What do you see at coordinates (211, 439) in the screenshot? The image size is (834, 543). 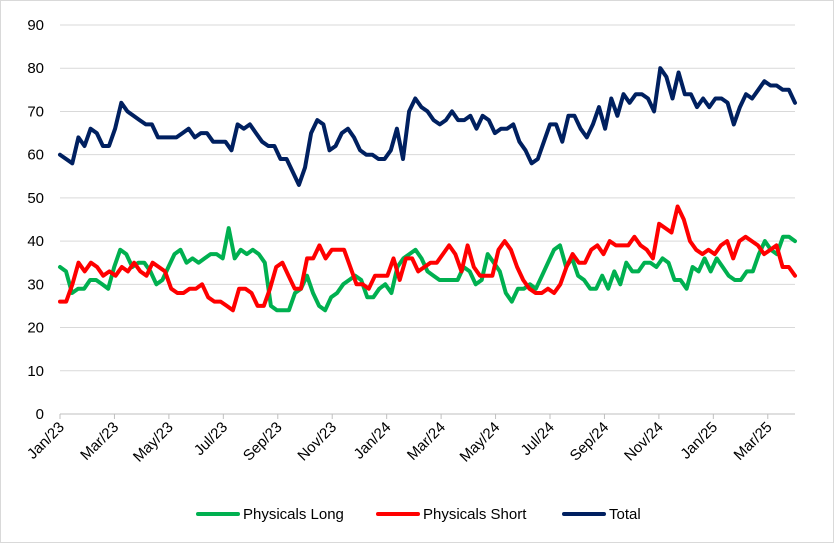 I see `x-tick-label: Jul/23` at bounding box center [211, 439].